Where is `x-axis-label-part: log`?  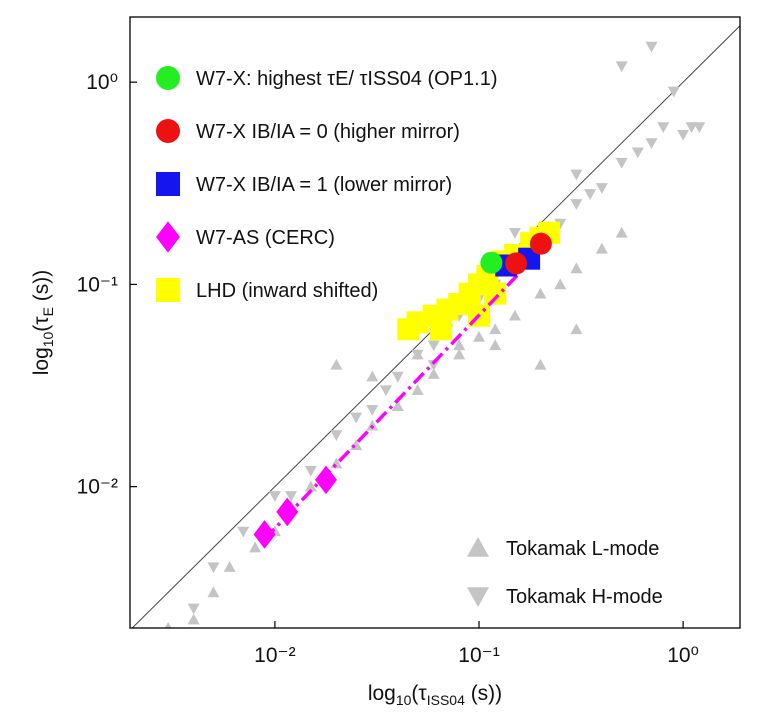 x-axis-label-part: log is located at coordinates (382, 693).